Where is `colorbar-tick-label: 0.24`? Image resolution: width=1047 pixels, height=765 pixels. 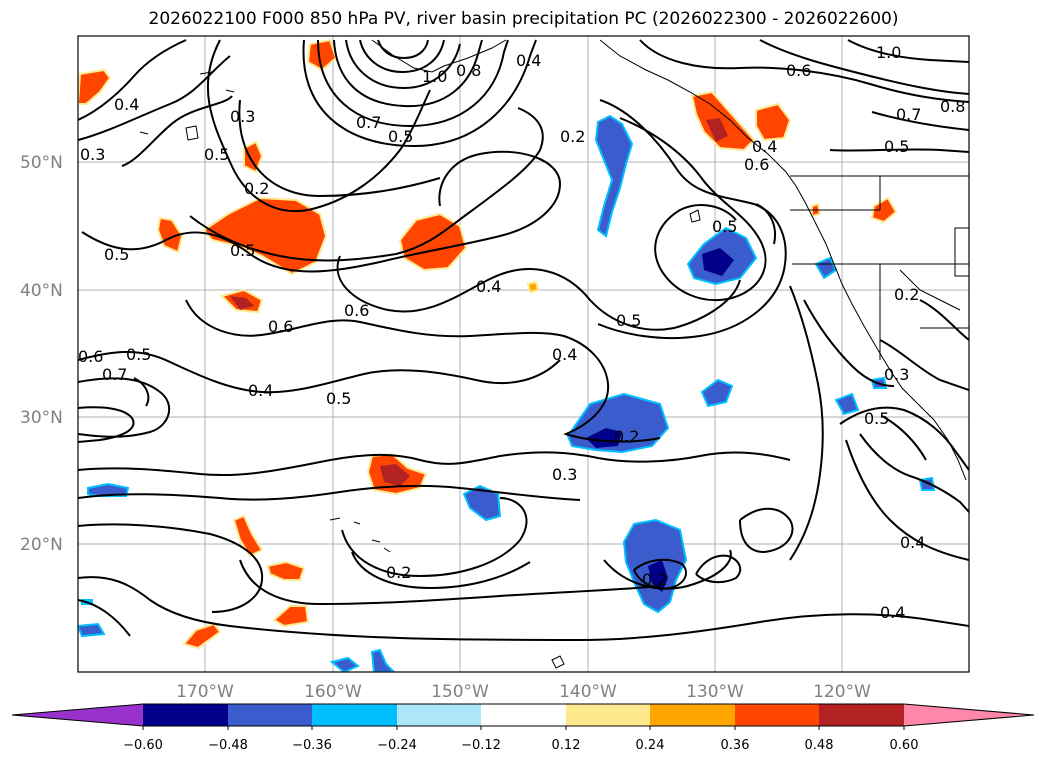 colorbar-tick-label: 0.24 is located at coordinates (650, 745).